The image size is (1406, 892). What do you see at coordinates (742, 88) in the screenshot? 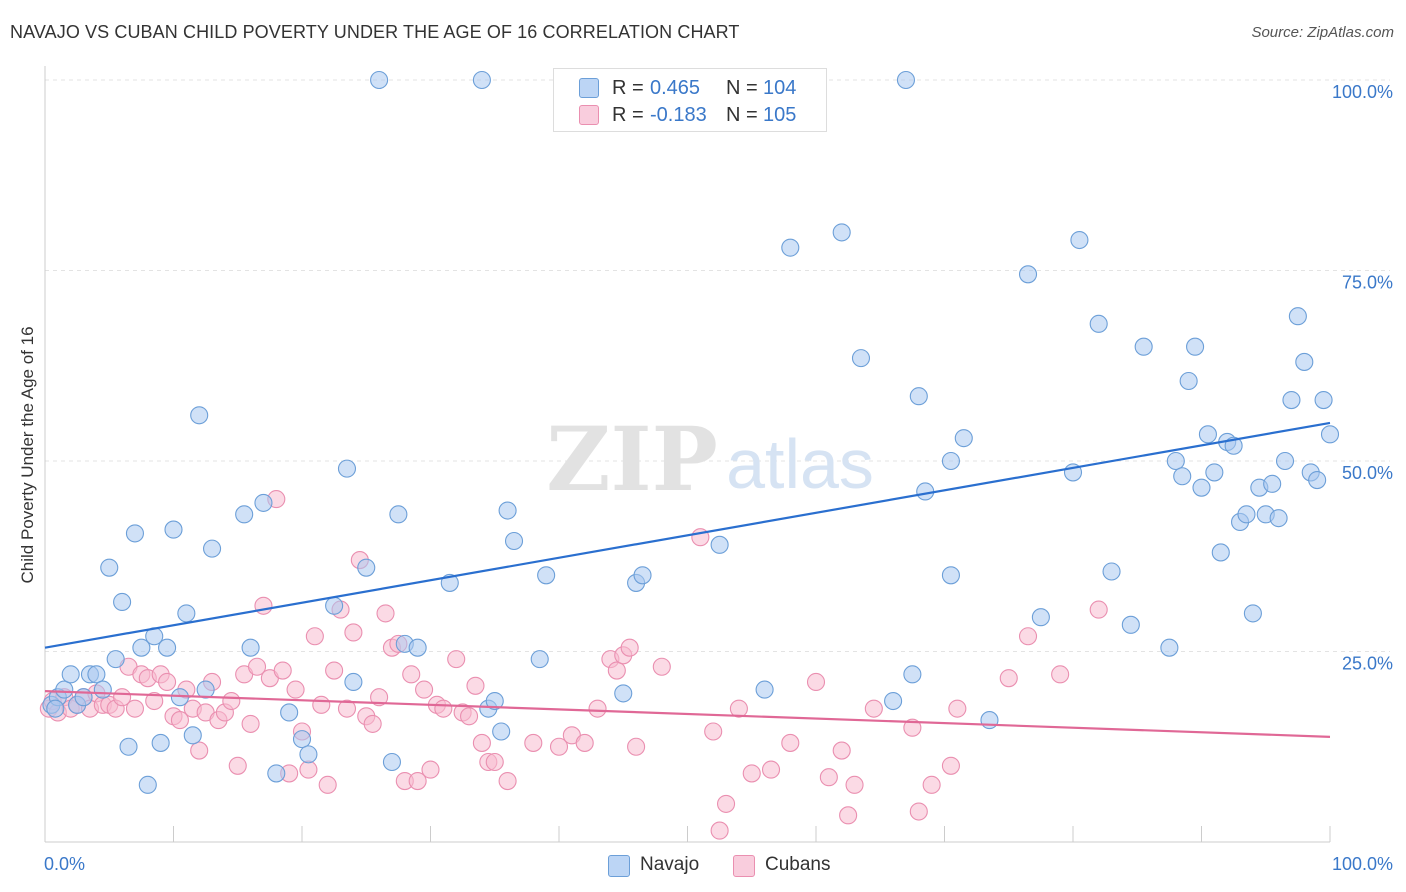
I see `navajo-n-label: N =` at bounding box center [742, 88].